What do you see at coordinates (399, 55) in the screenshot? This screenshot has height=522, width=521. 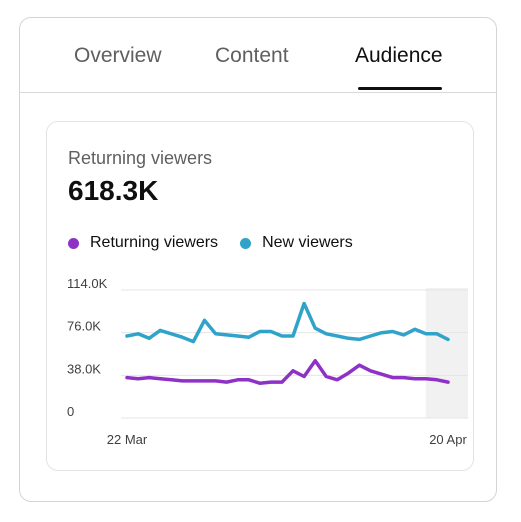 I see `tab-audience: Audience` at bounding box center [399, 55].